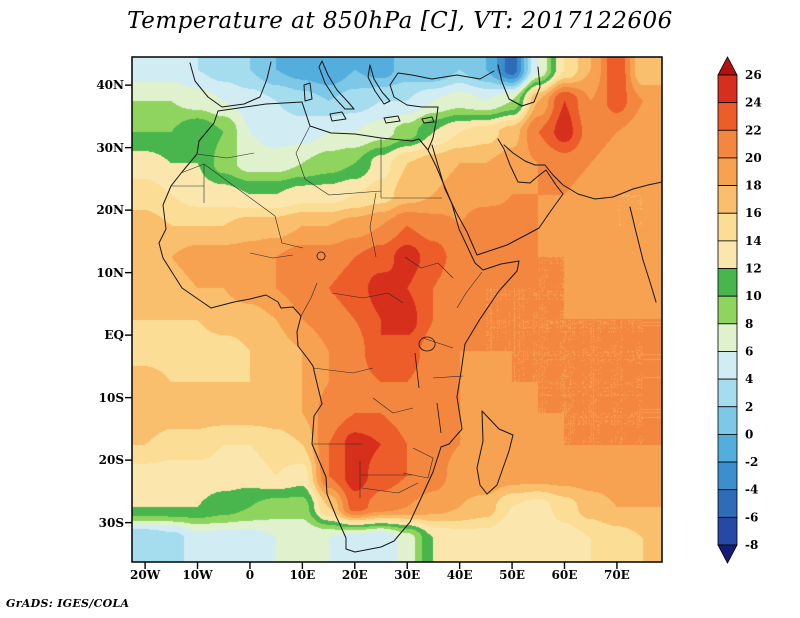 This screenshot has width=800, height=618. What do you see at coordinates (749, 324) in the screenshot?
I see `colorbar-label: 8` at bounding box center [749, 324].